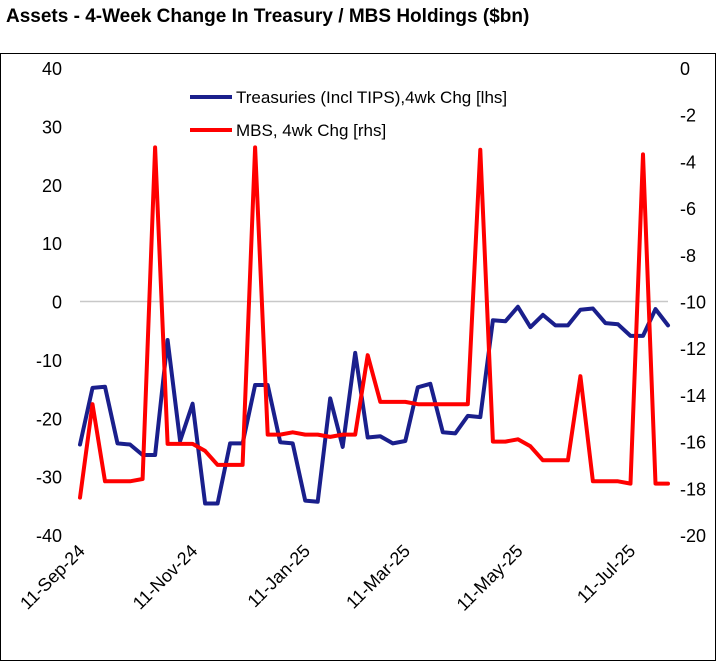 Image resolution: width=718 pixels, height=663 pixels. I want to click on right-tick-label: -8, so click(688, 256).